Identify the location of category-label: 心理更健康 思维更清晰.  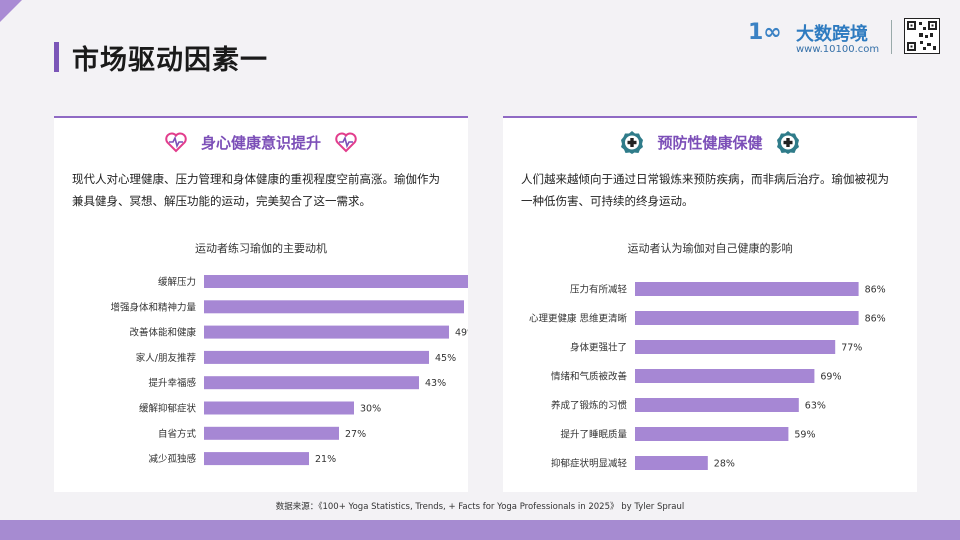
(578, 319).